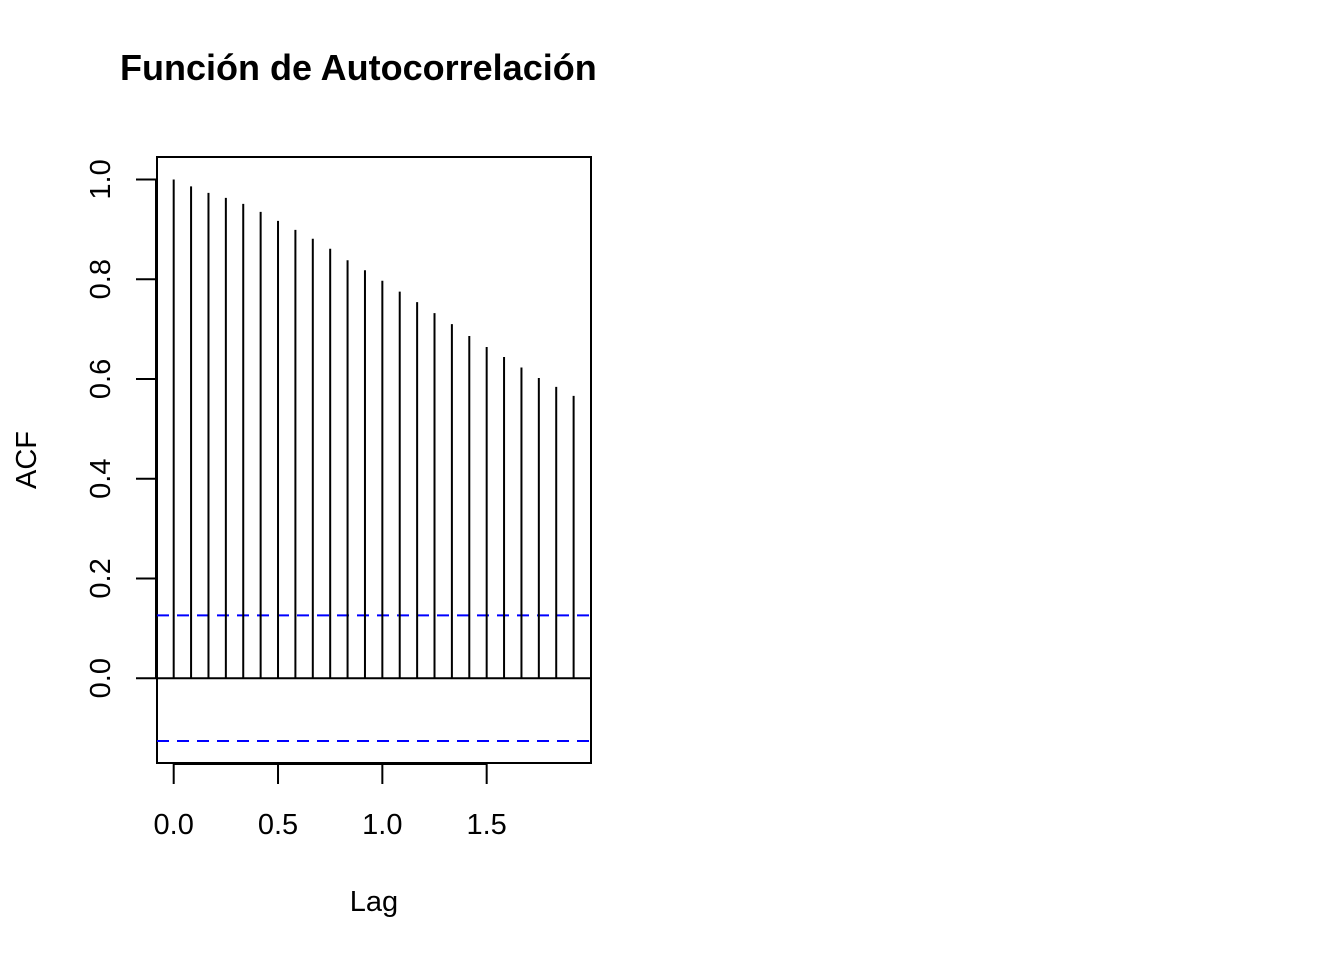 This screenshot has width=1344, height=960. Describe the element at coordinates (101, 678) in the screenshot. I see `y-tick-label: 0.0` at that location.